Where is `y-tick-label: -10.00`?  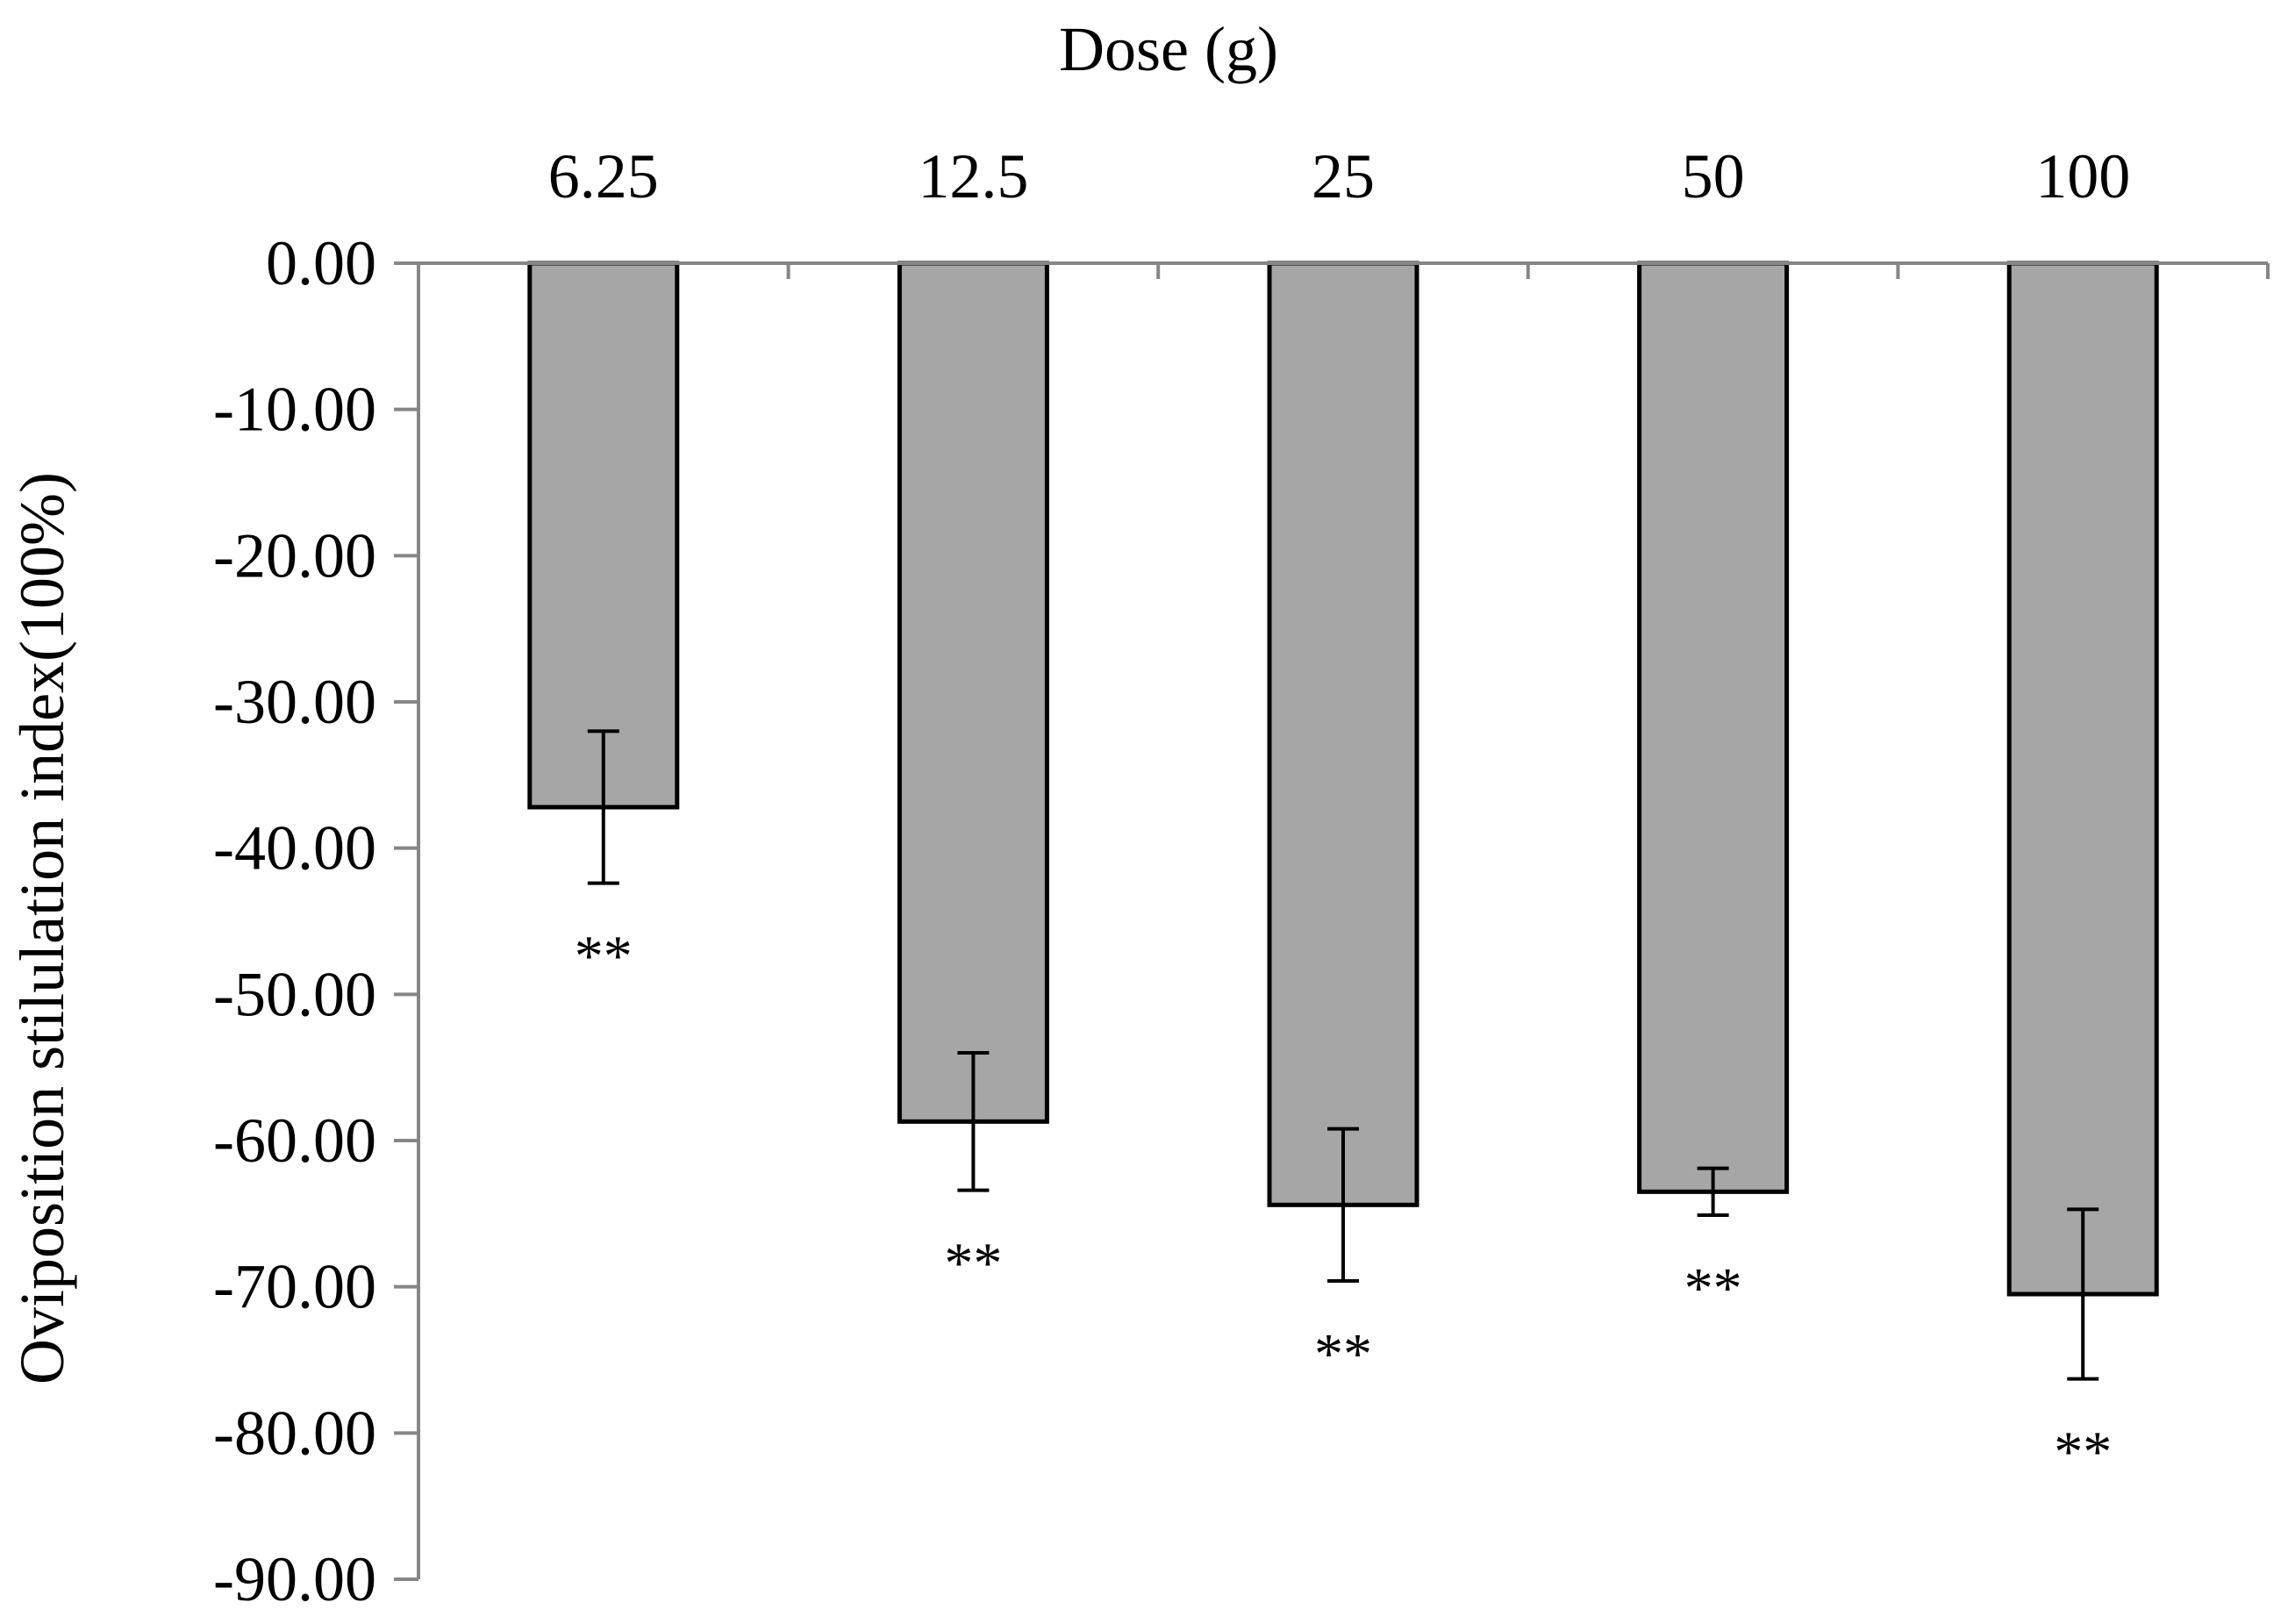 y-tick-label: -10.00 is located at coordinates (294, 410).